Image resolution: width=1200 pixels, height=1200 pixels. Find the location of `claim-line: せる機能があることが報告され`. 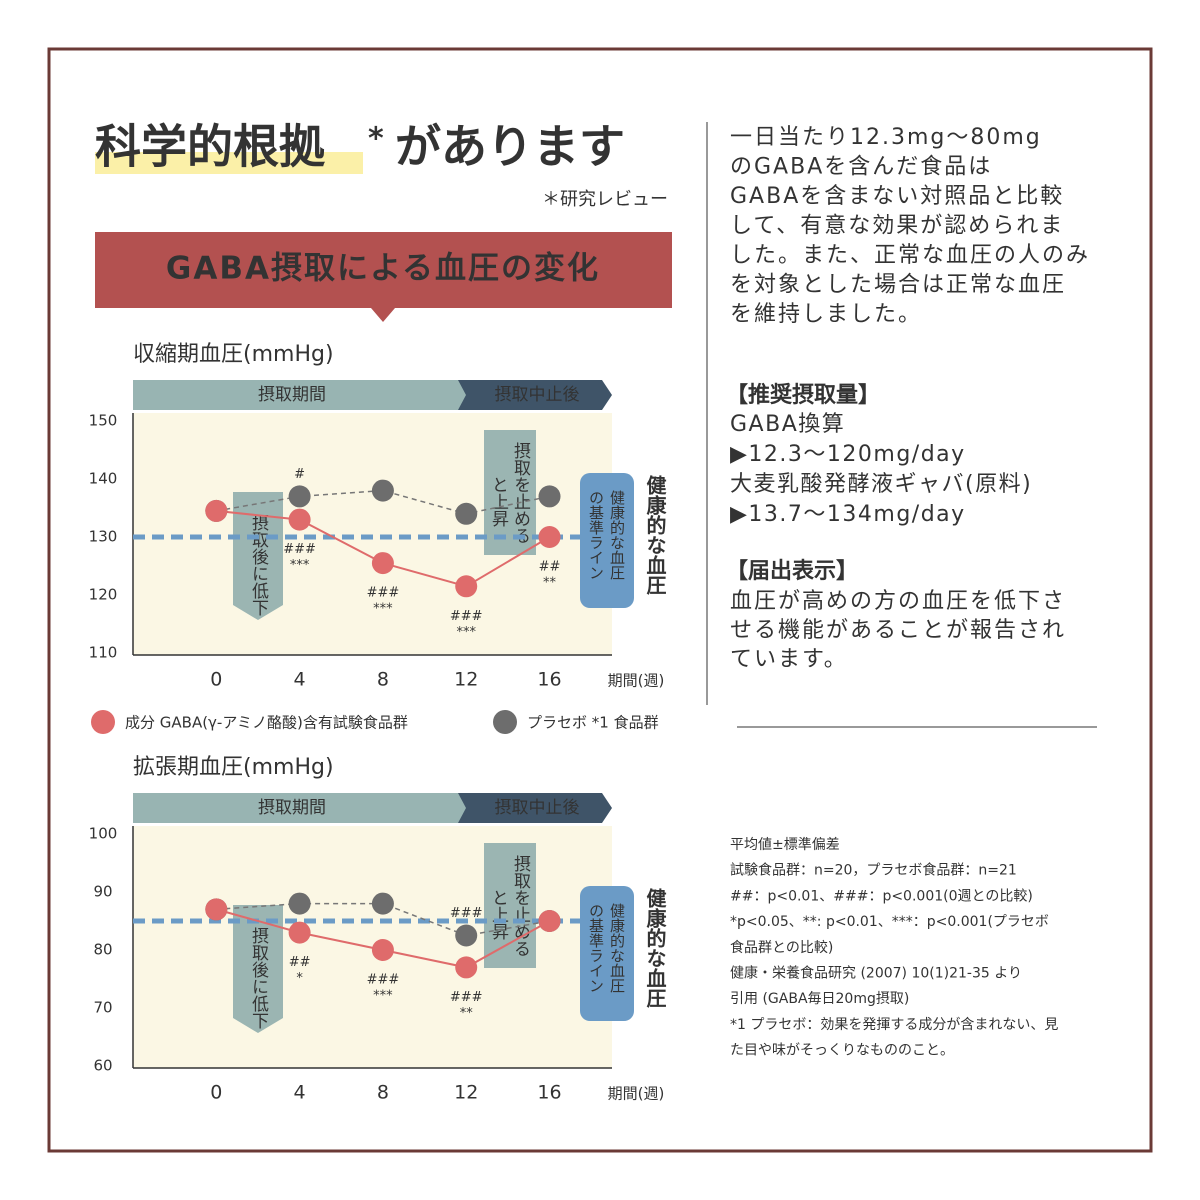

claim-line: せる機能があることが報告され is located at coordinates (898, 630).